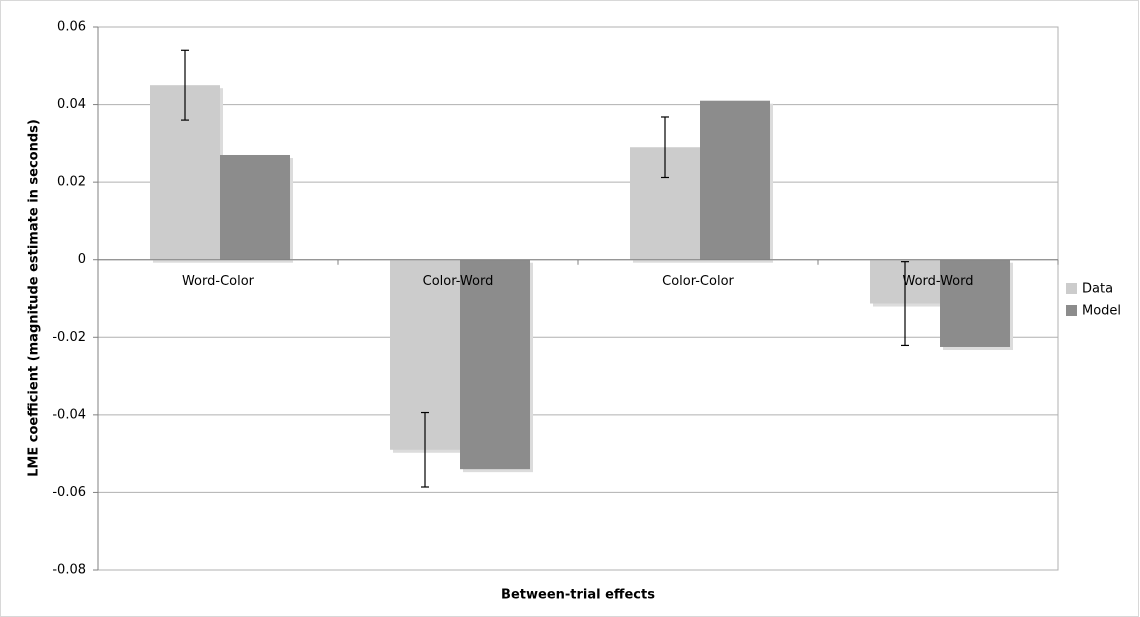  What do you see at coordinates (69, 414) in the screenshot?
I see `y-tick-label: -0.04` at bounding box center [69, 414].